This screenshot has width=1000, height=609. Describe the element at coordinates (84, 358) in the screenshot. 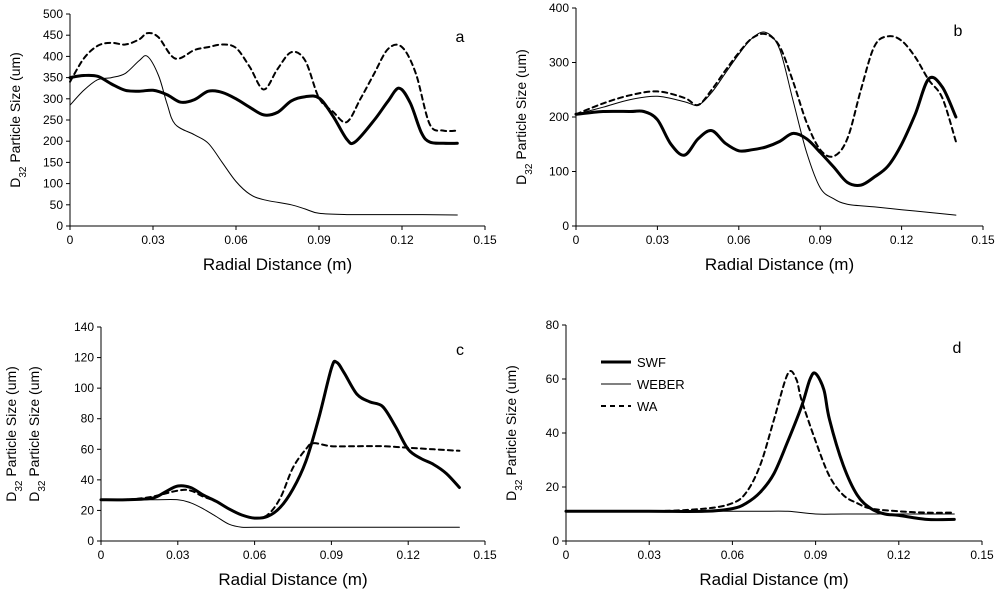

I see `y-tick-label: 120` at that location.